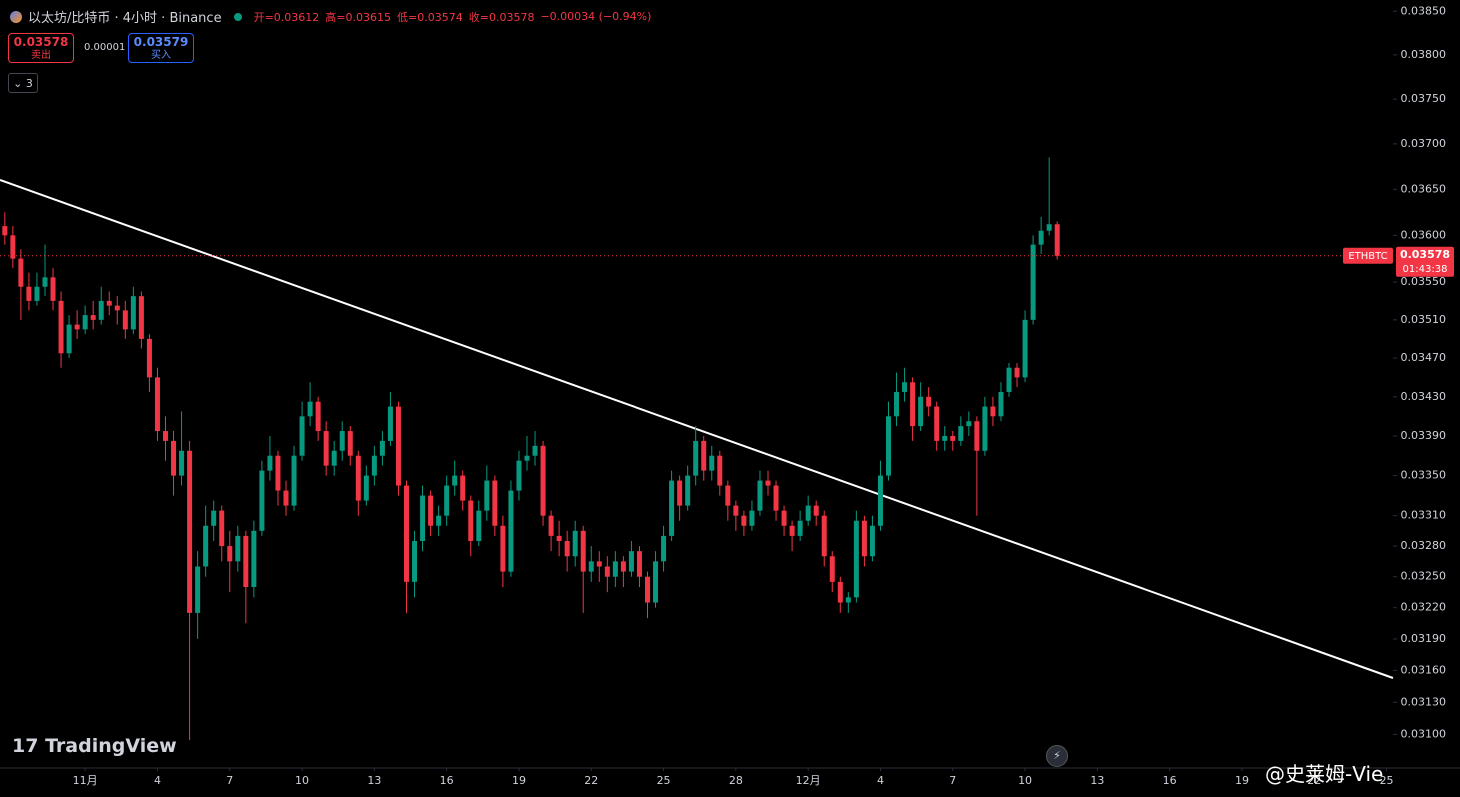  Describe the element at coordinates (125, 18) in the screenshot. I see `symbol: 以太坊/比特币 · 4小时 · Binance` at that location.